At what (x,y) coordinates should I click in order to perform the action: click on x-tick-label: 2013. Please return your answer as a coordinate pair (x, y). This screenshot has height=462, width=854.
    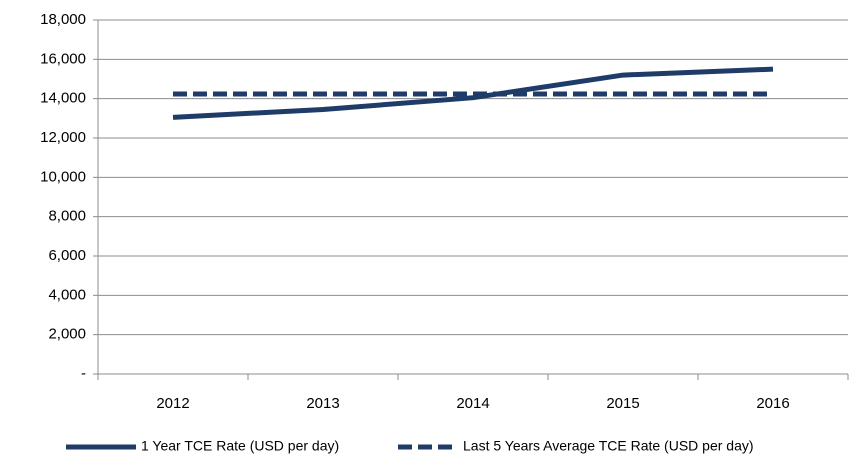
    Looking at the image, I should click on (322, 403).